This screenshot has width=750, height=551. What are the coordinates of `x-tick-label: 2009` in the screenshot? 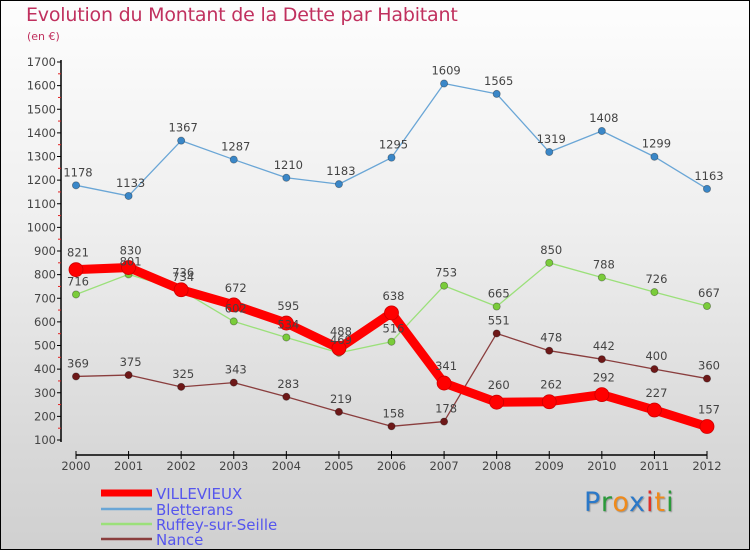 It's located at (549, 466).